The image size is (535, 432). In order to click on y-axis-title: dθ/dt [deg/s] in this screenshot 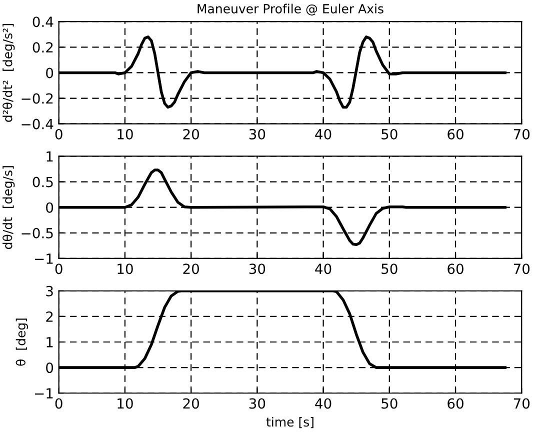, I will do `click(8, 207)`.